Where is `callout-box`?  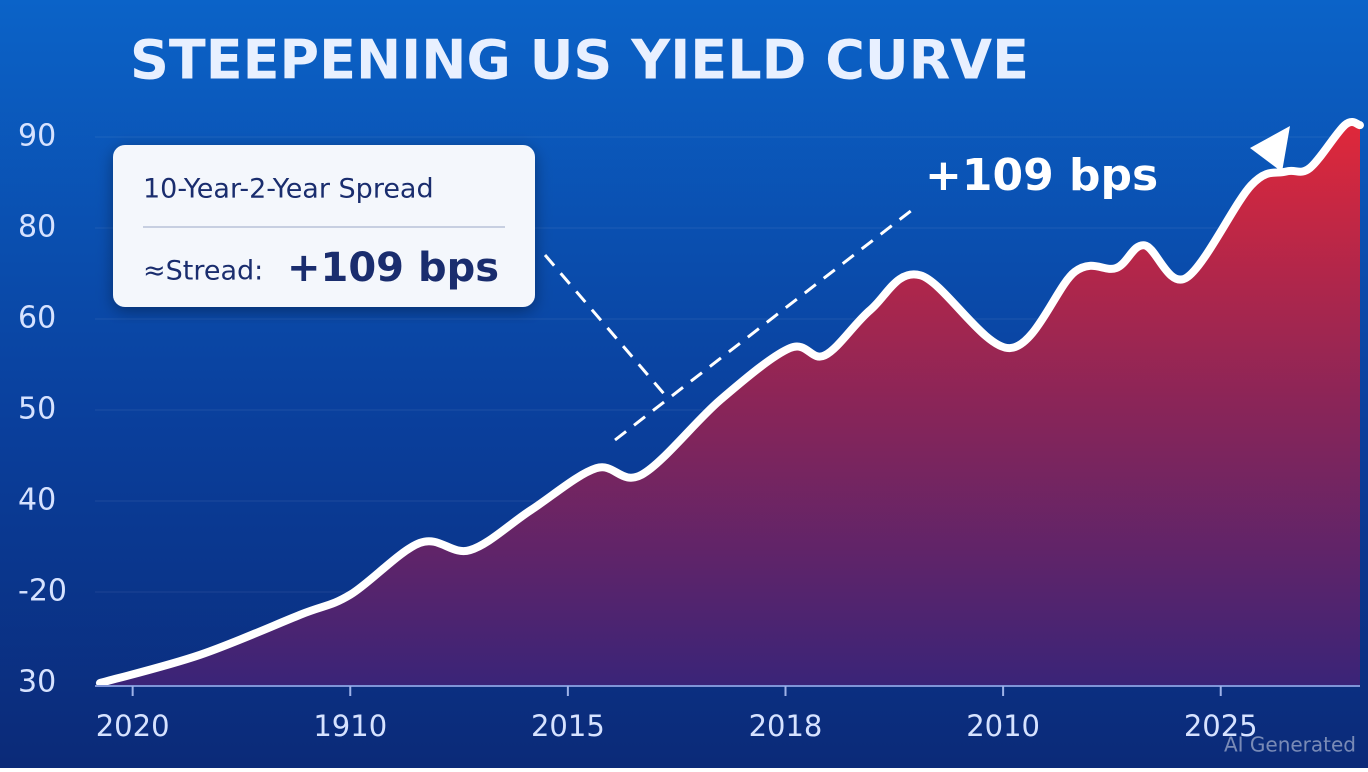
callout-box is located at coordinates (324, 226).